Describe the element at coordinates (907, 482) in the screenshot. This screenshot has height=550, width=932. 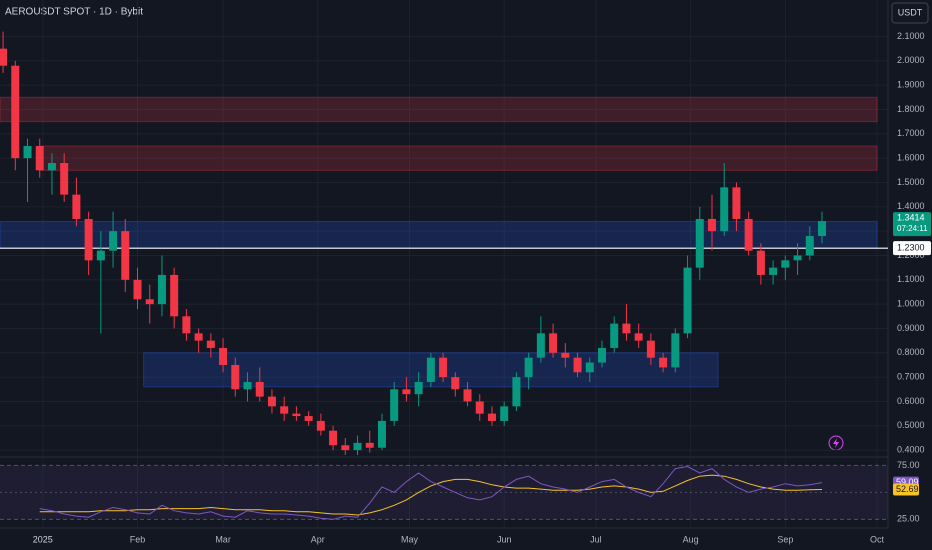
I see `rsi-value-label: 59.09` at that location.